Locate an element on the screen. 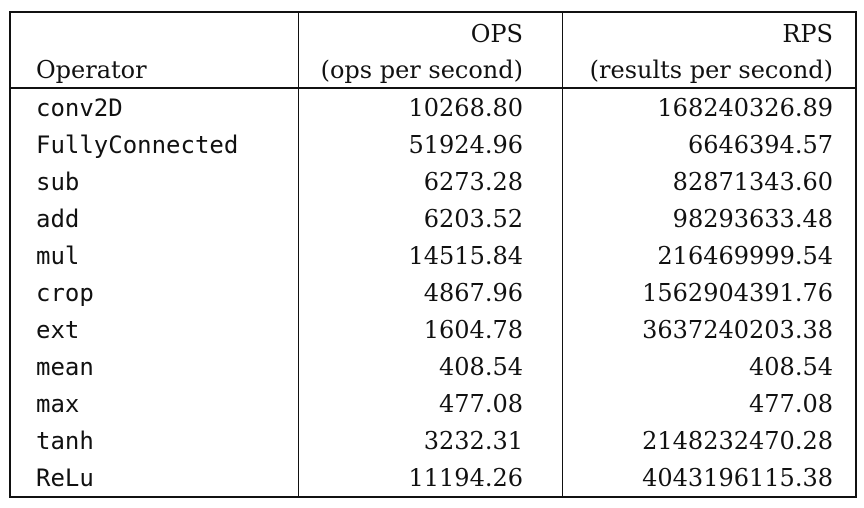 The height and width of the screenshot is (508, 864). table-row: add 6203.52 98293633.48 is located at coordinates (433, 218).